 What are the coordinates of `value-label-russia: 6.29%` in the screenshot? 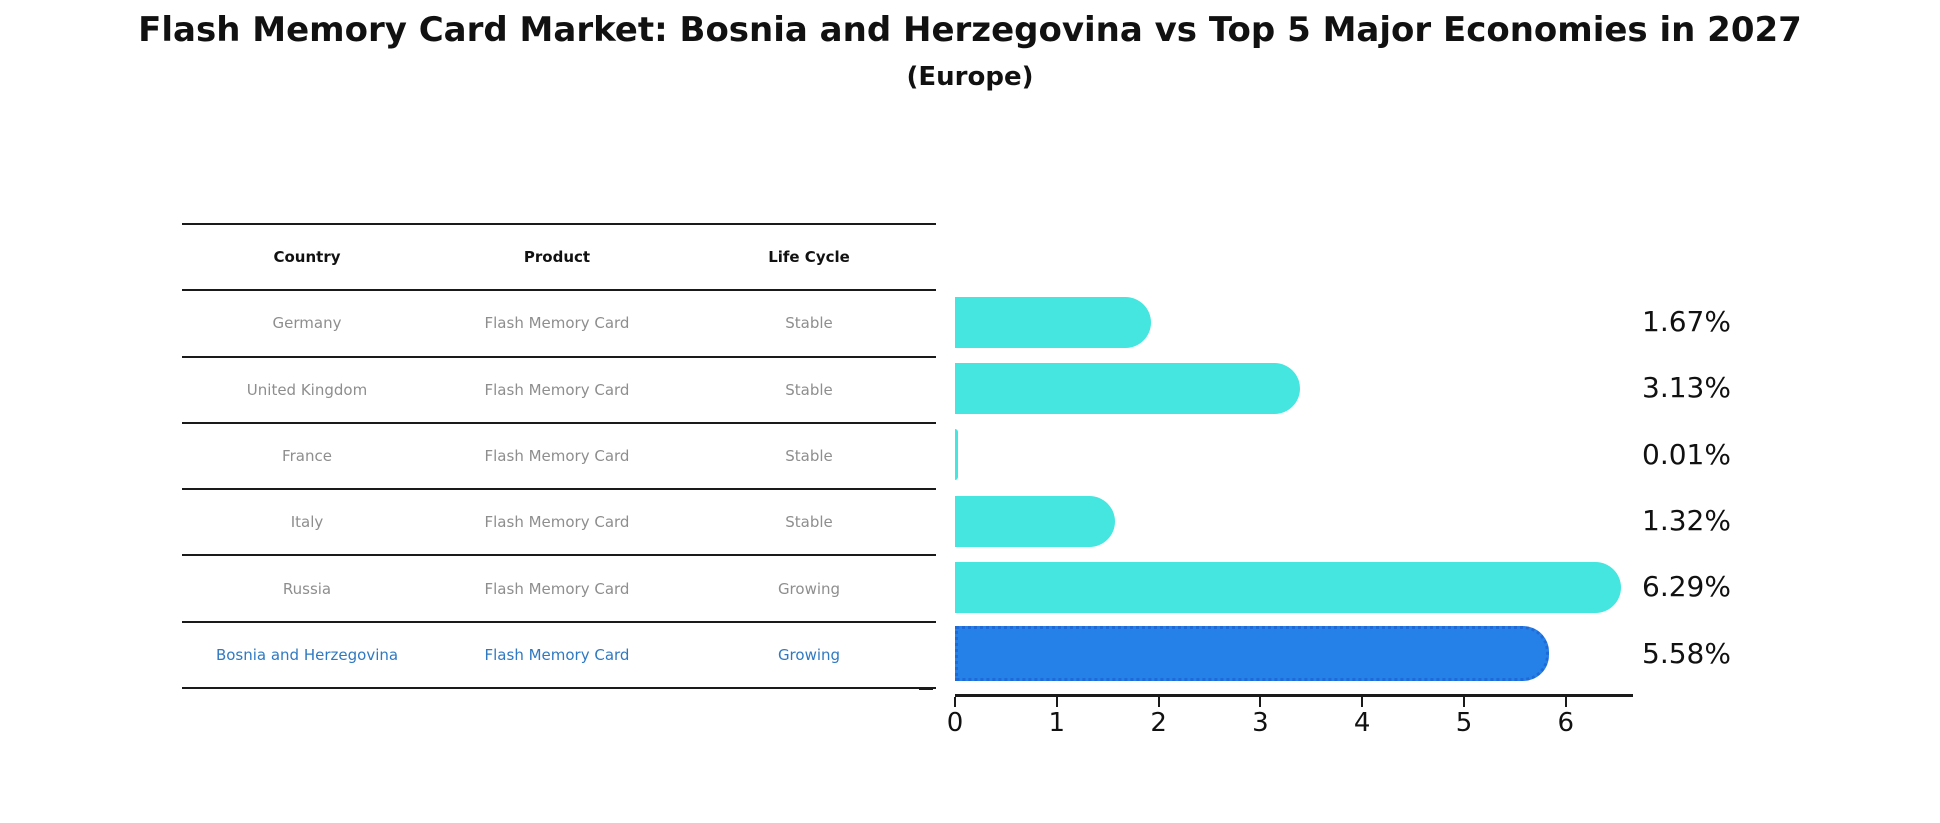 It's located at (1686, 587).